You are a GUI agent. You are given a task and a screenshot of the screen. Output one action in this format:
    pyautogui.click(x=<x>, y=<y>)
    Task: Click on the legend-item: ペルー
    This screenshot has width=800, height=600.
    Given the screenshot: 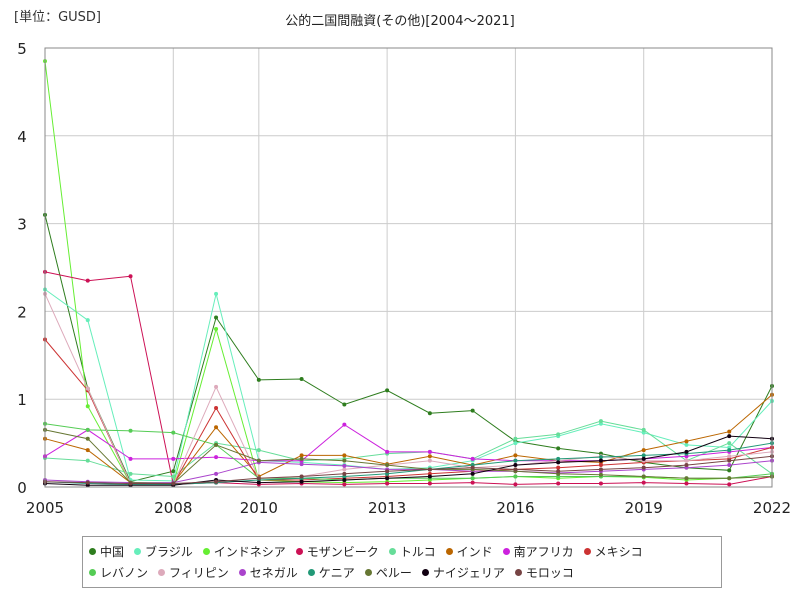 What is the action you would take?
    pyautogui.click(x=388, y=572)
    